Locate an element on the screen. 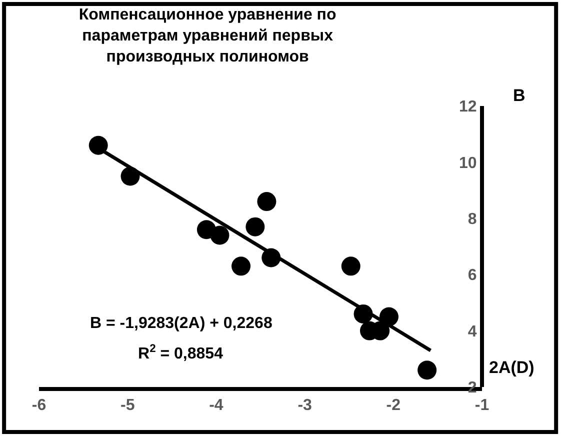  chart-title: Компенсационное уравнение по параметрам уравнений первых производных полиномов is located at coordinates (207, 36).